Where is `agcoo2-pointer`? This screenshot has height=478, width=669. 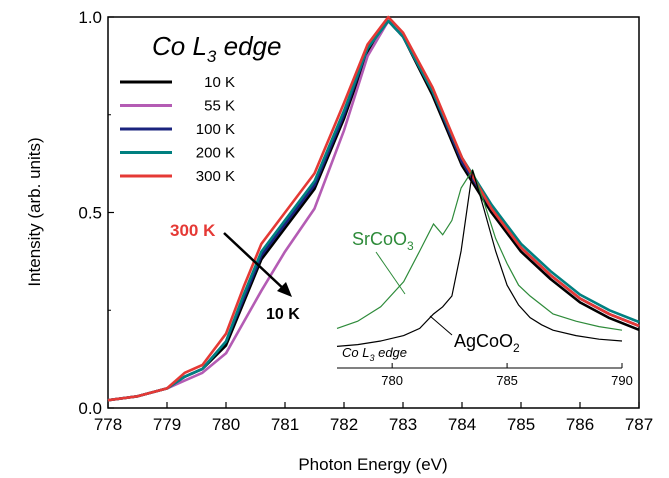
agcoo2-pointer is located at coordinates (441, 325).